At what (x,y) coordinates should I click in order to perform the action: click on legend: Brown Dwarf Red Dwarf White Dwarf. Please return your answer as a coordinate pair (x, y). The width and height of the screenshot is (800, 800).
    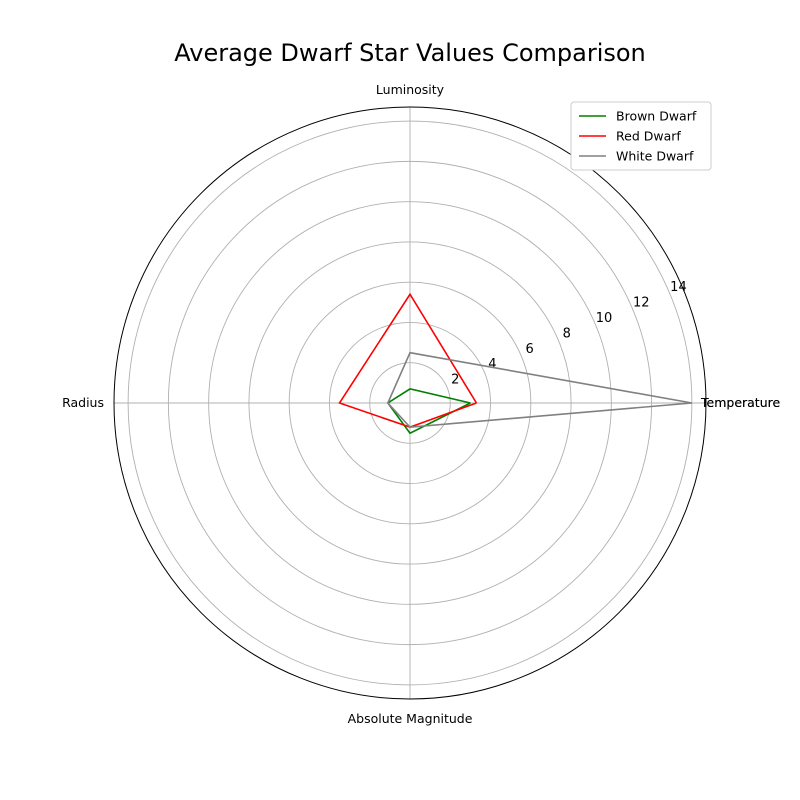
    Looking at the image, I should click on (641, 136).